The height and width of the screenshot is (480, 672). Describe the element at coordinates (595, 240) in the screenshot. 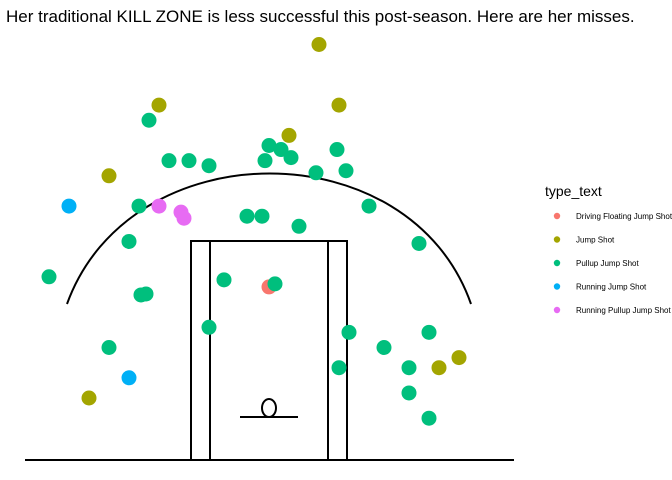

I see `legend-label-jump-shot: Jump Shot` at that location.